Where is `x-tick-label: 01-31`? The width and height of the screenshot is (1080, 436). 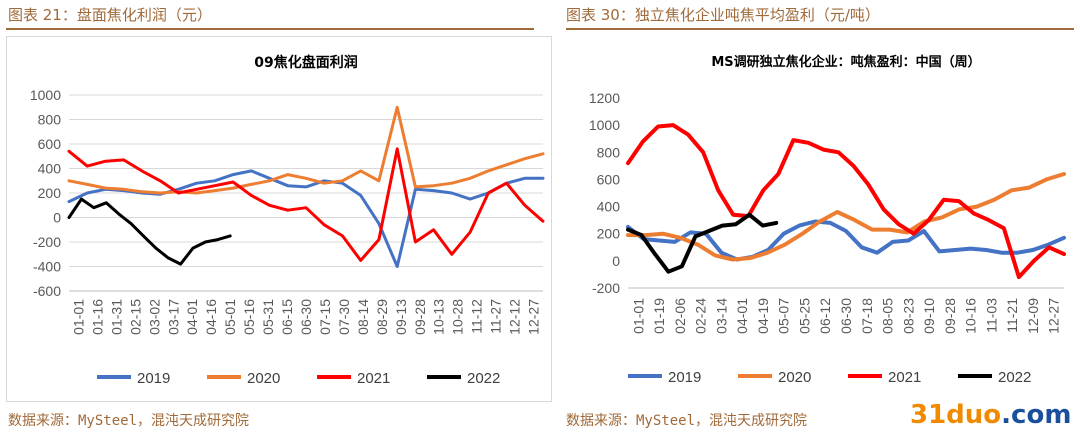
x-tick-label: 01-31 is located at coordinates (116, 317).